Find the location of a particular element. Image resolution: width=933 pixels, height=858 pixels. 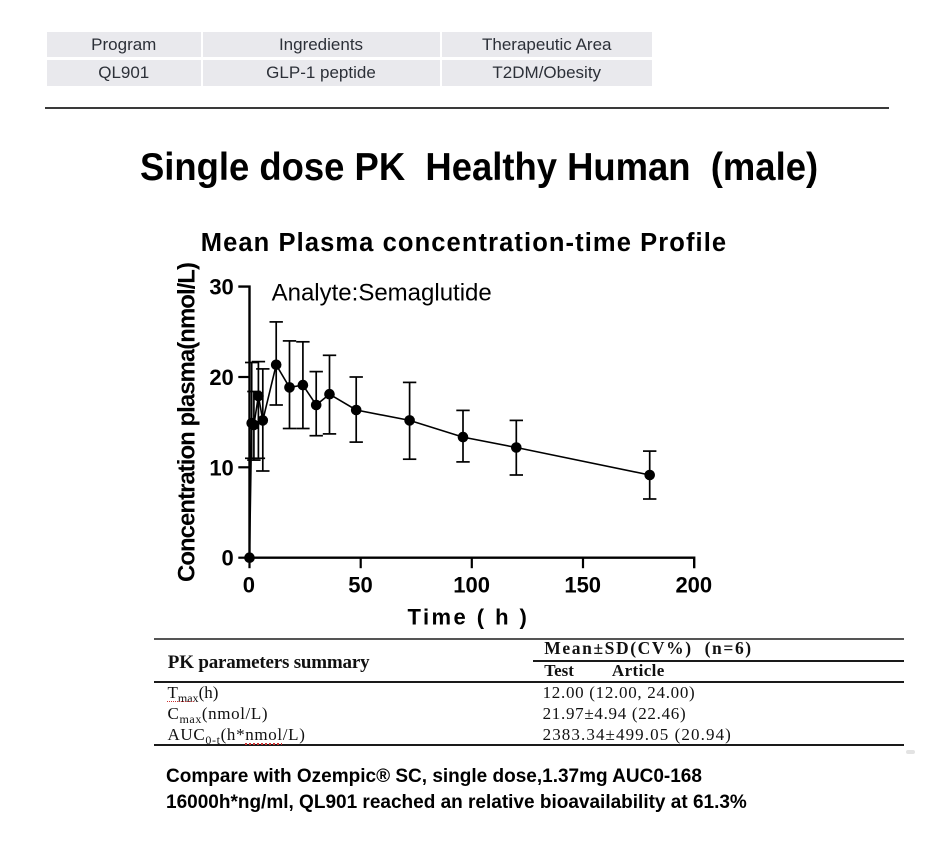

svg-text: 200 is located at coordinates (693, 584).